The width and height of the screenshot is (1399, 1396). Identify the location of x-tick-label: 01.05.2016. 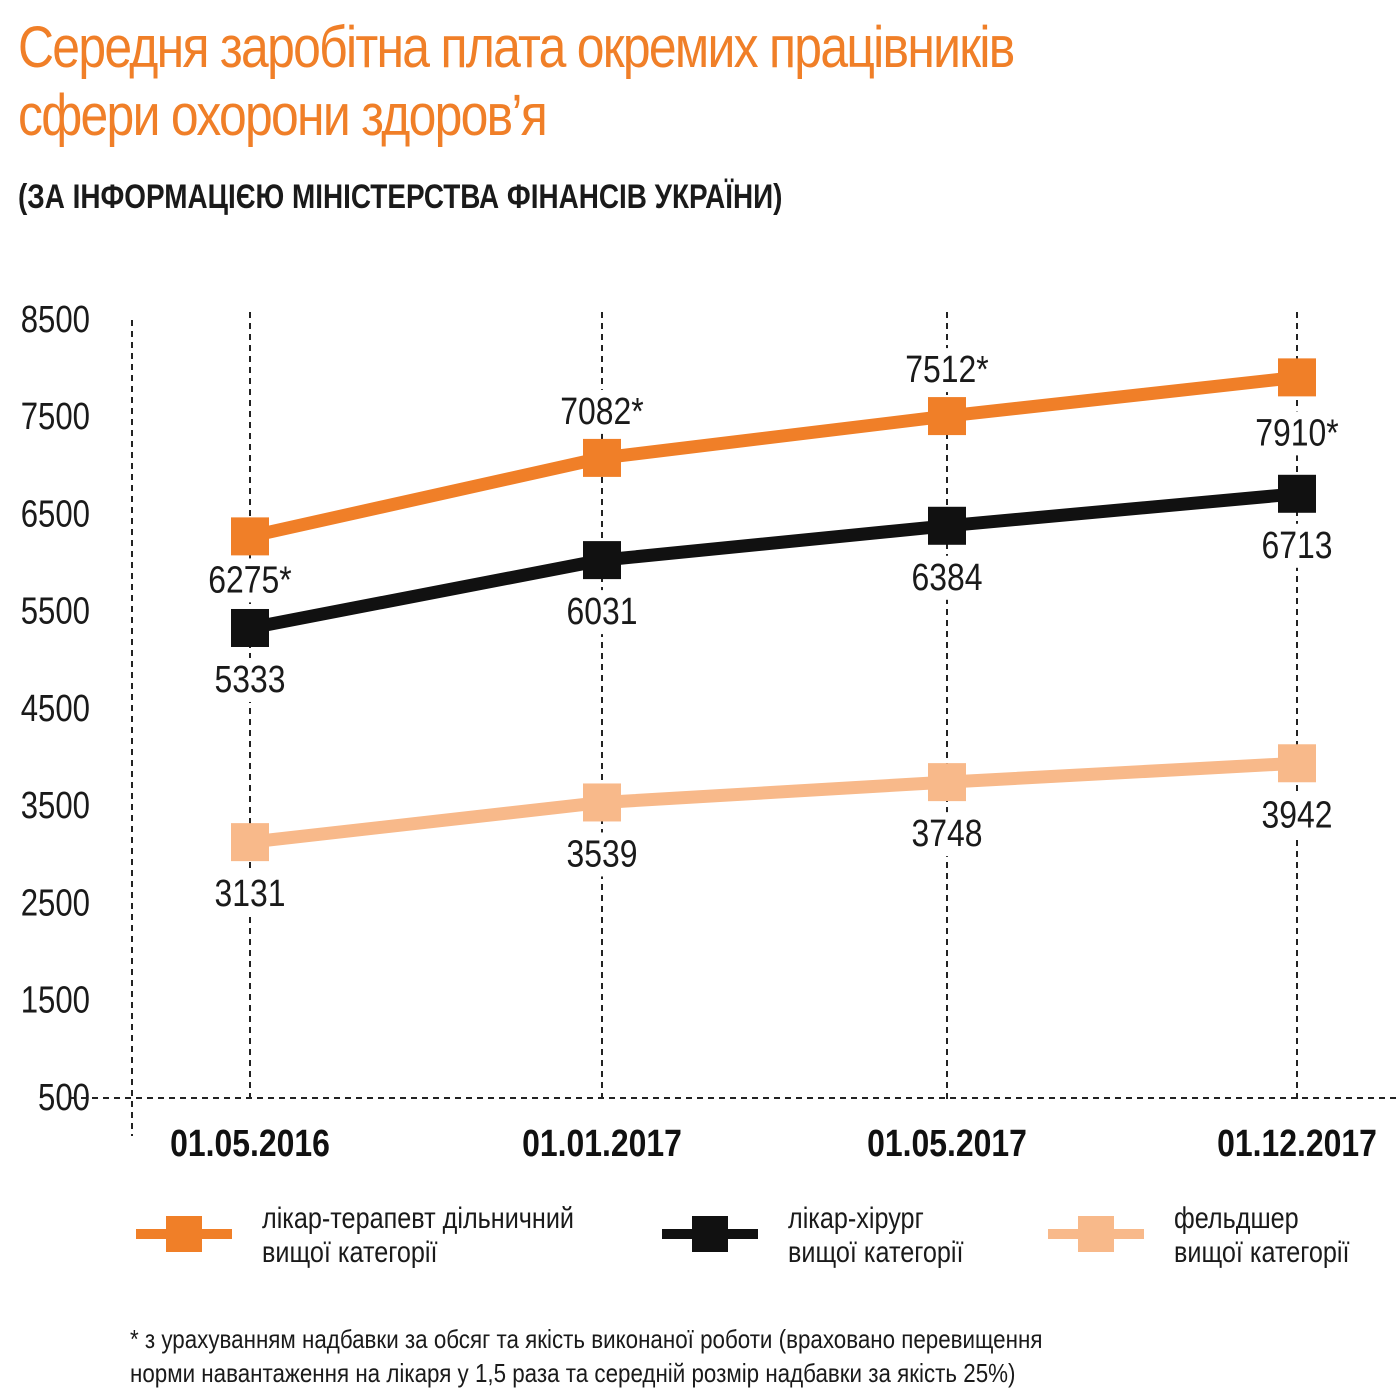
(250, 1143).